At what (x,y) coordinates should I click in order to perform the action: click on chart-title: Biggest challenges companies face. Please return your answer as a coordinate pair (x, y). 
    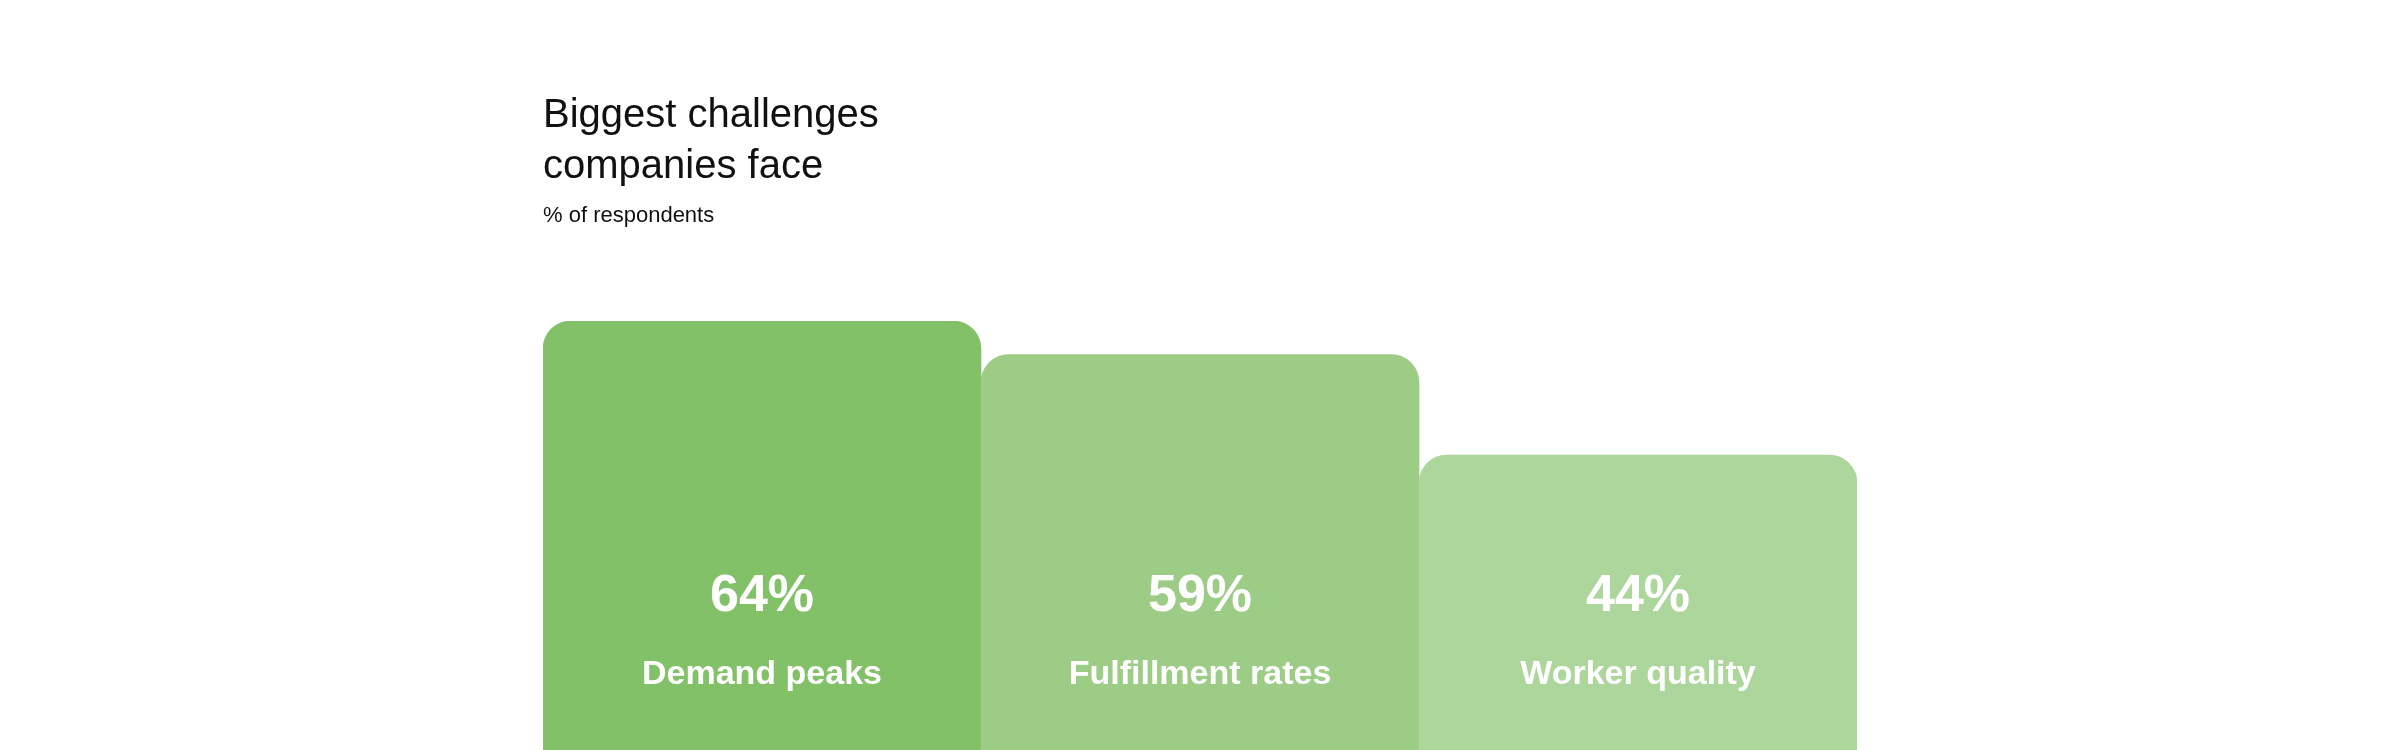
    Looking at the image, I should click on (711, 139).